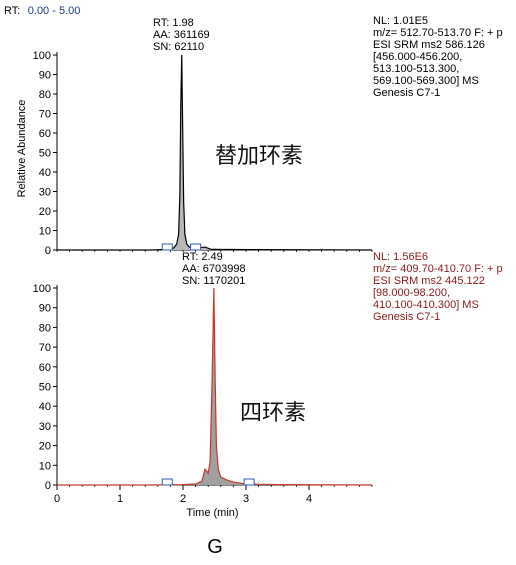 The width and height of the screenshot is (516, 565). Describe the element at coordinates (215, 547) in the screenshot. I see `panel-letter: G` at that location.